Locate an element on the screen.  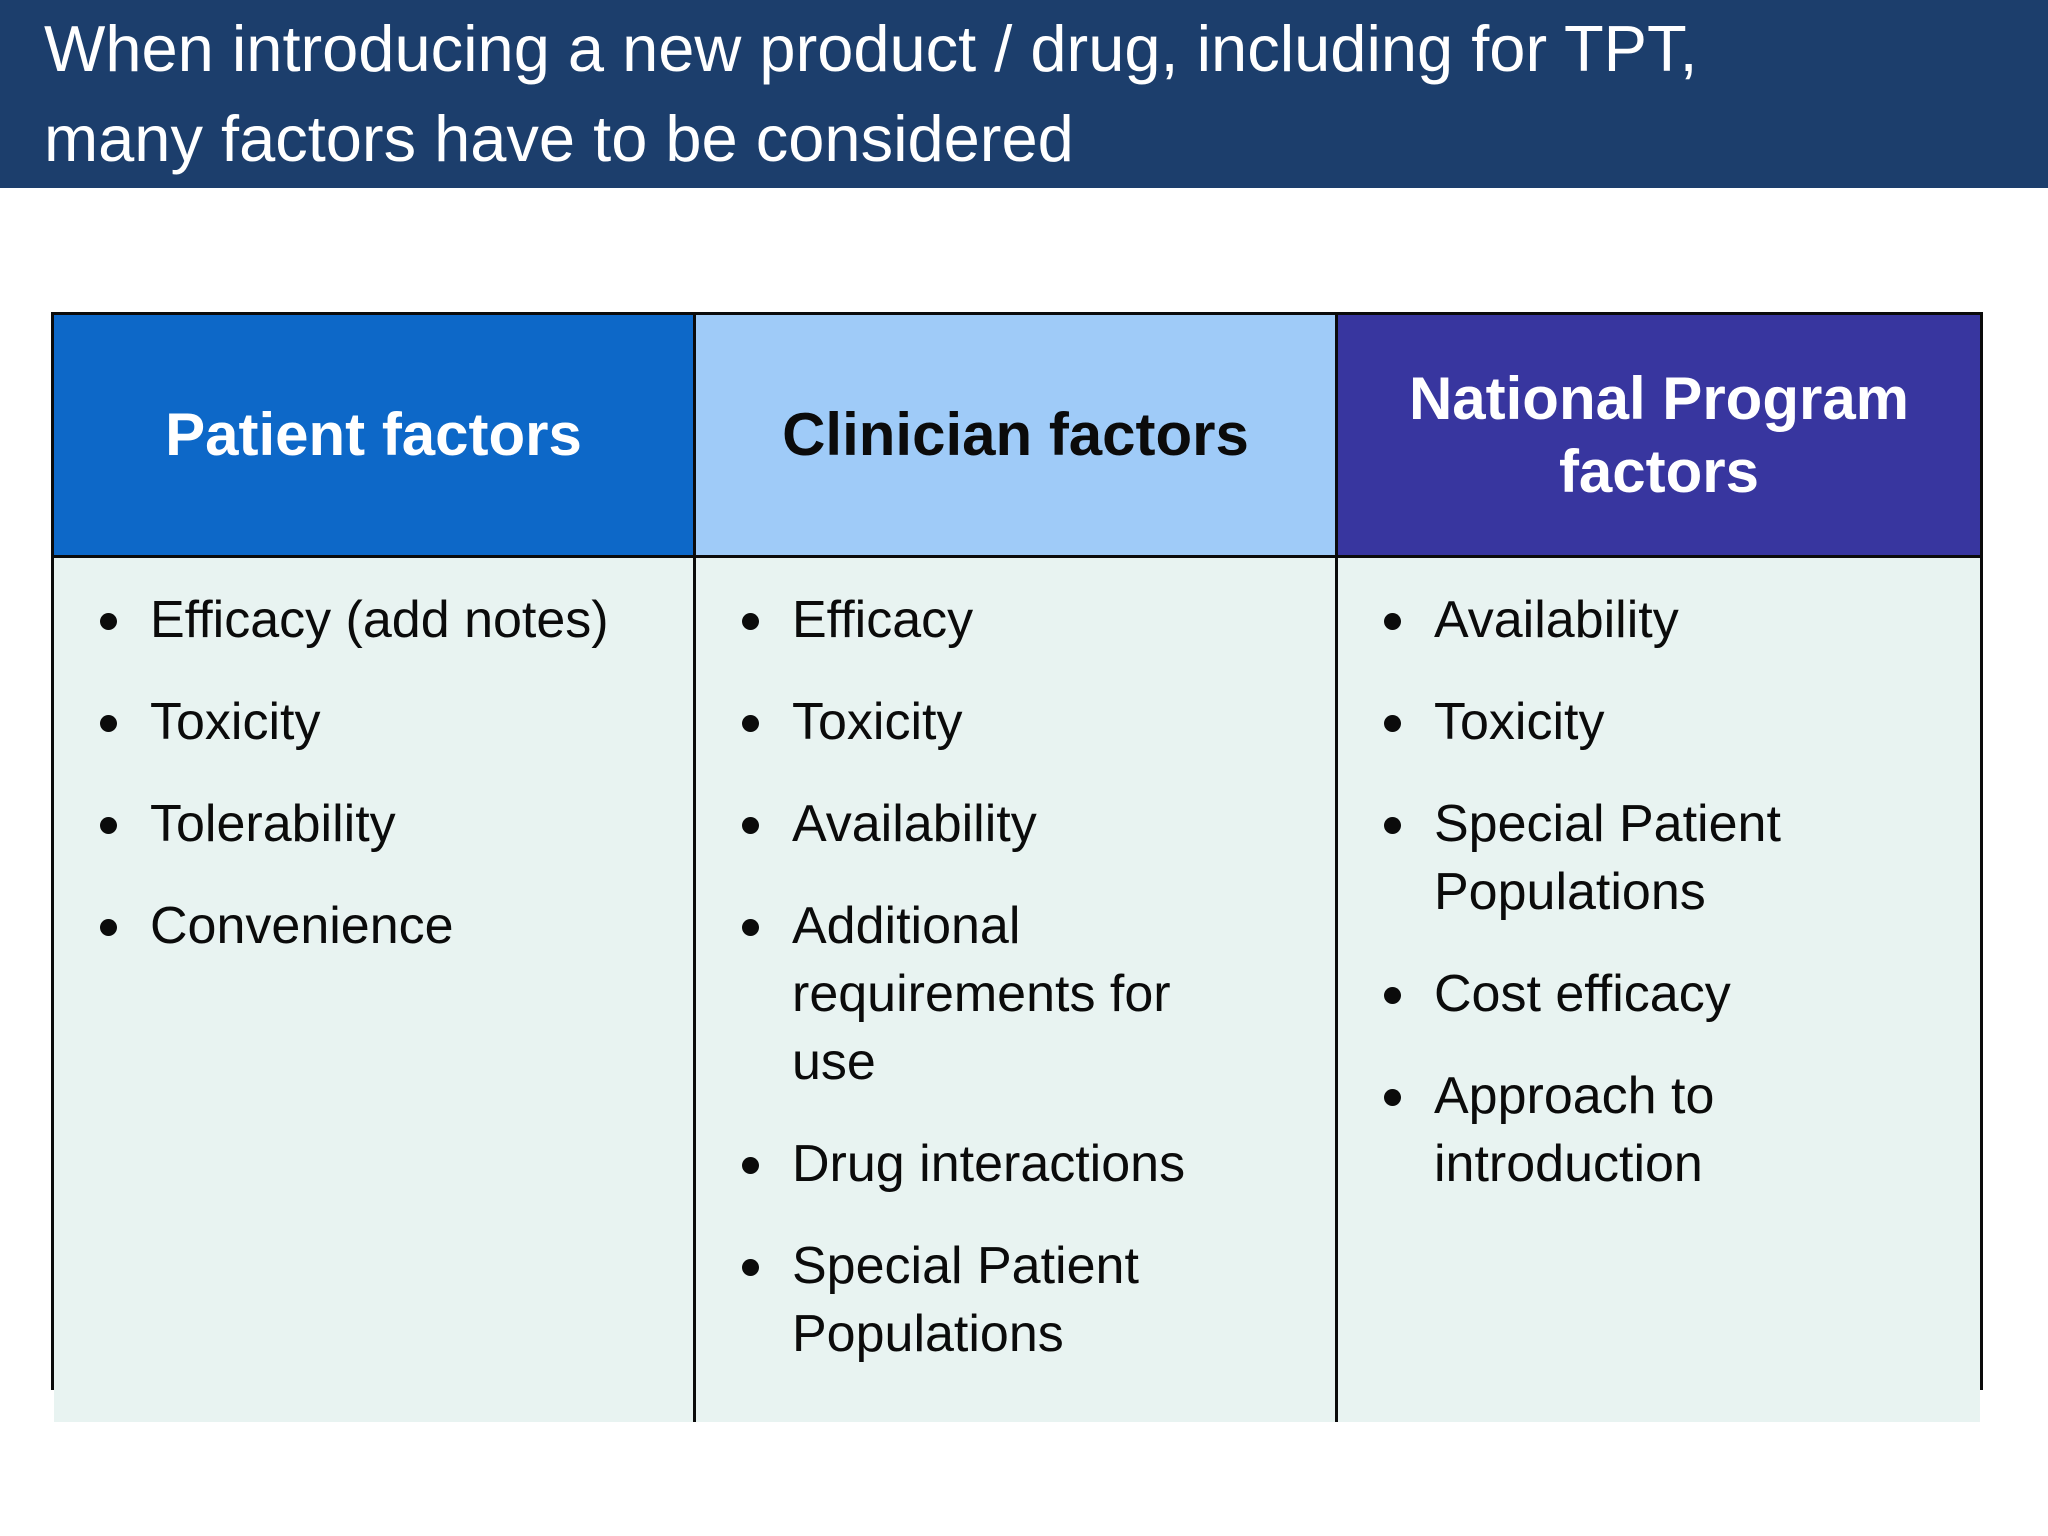
factor-item: Approach to introduction is located at coordinates (1637, 1130).